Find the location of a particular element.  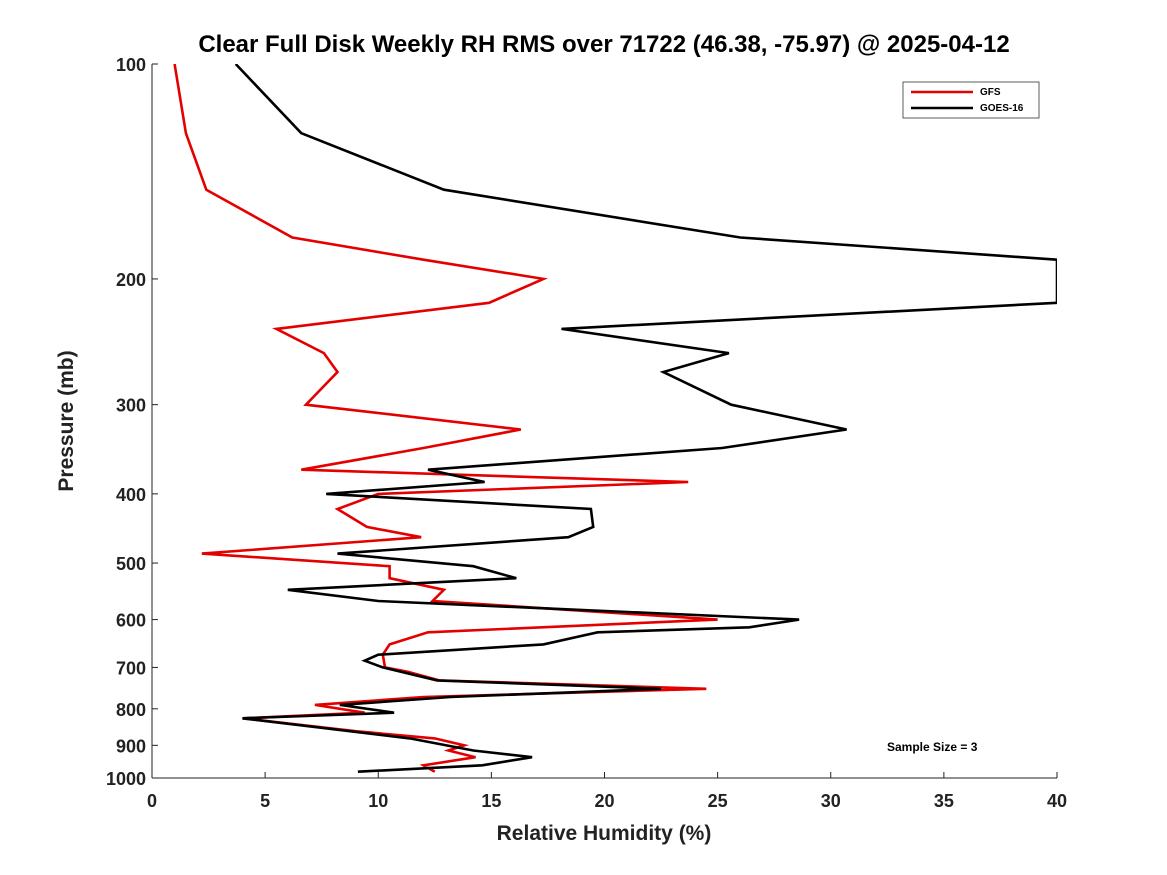

y-tick-label: 500 is located at coordinates (131, 564).